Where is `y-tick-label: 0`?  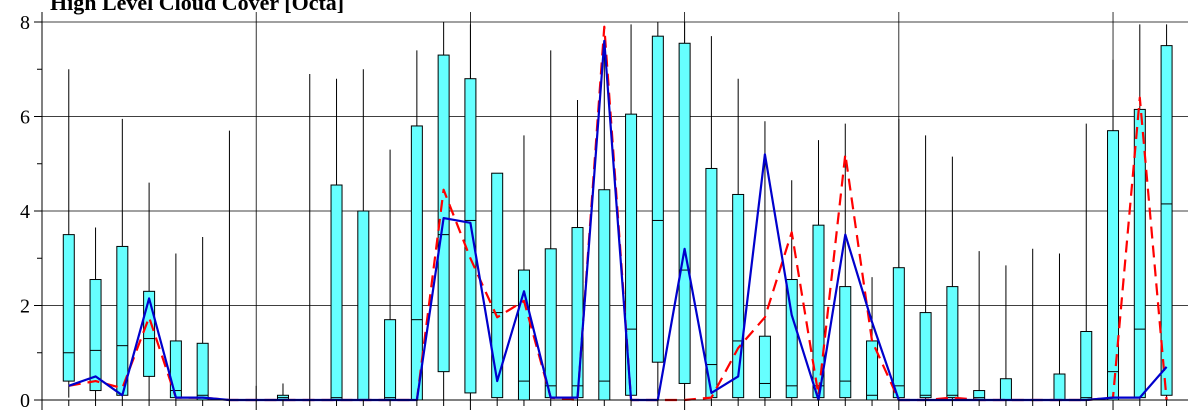
y-tick-label: 0 is located at coordinates (25, 401).